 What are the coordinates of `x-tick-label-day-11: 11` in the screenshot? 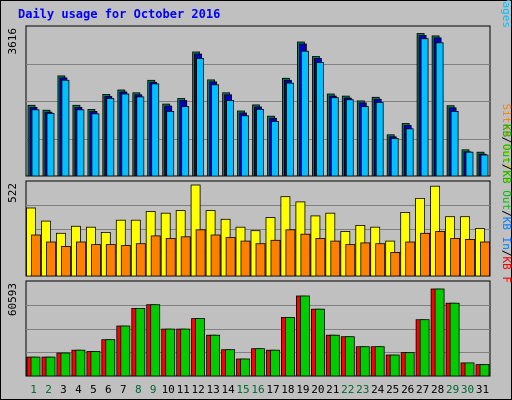 It's located at (183, 389).